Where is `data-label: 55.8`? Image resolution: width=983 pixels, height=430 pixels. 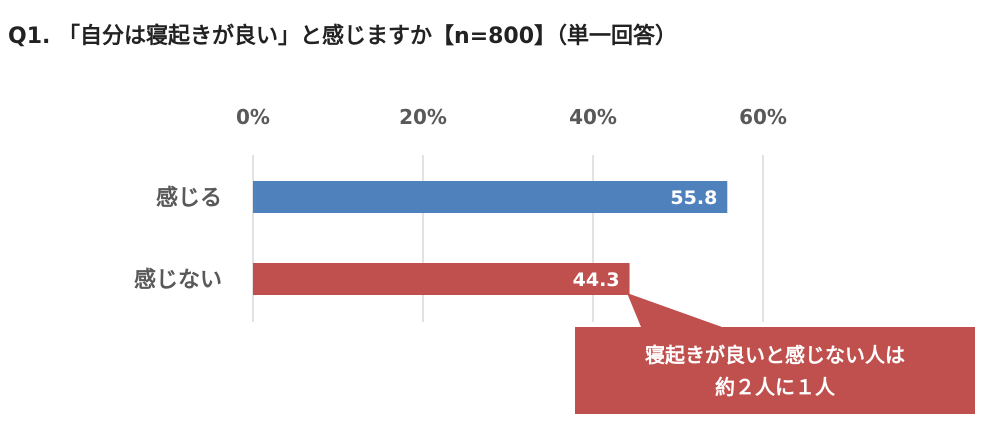
data-label: 55.8 is located at coordinates (693, 198).